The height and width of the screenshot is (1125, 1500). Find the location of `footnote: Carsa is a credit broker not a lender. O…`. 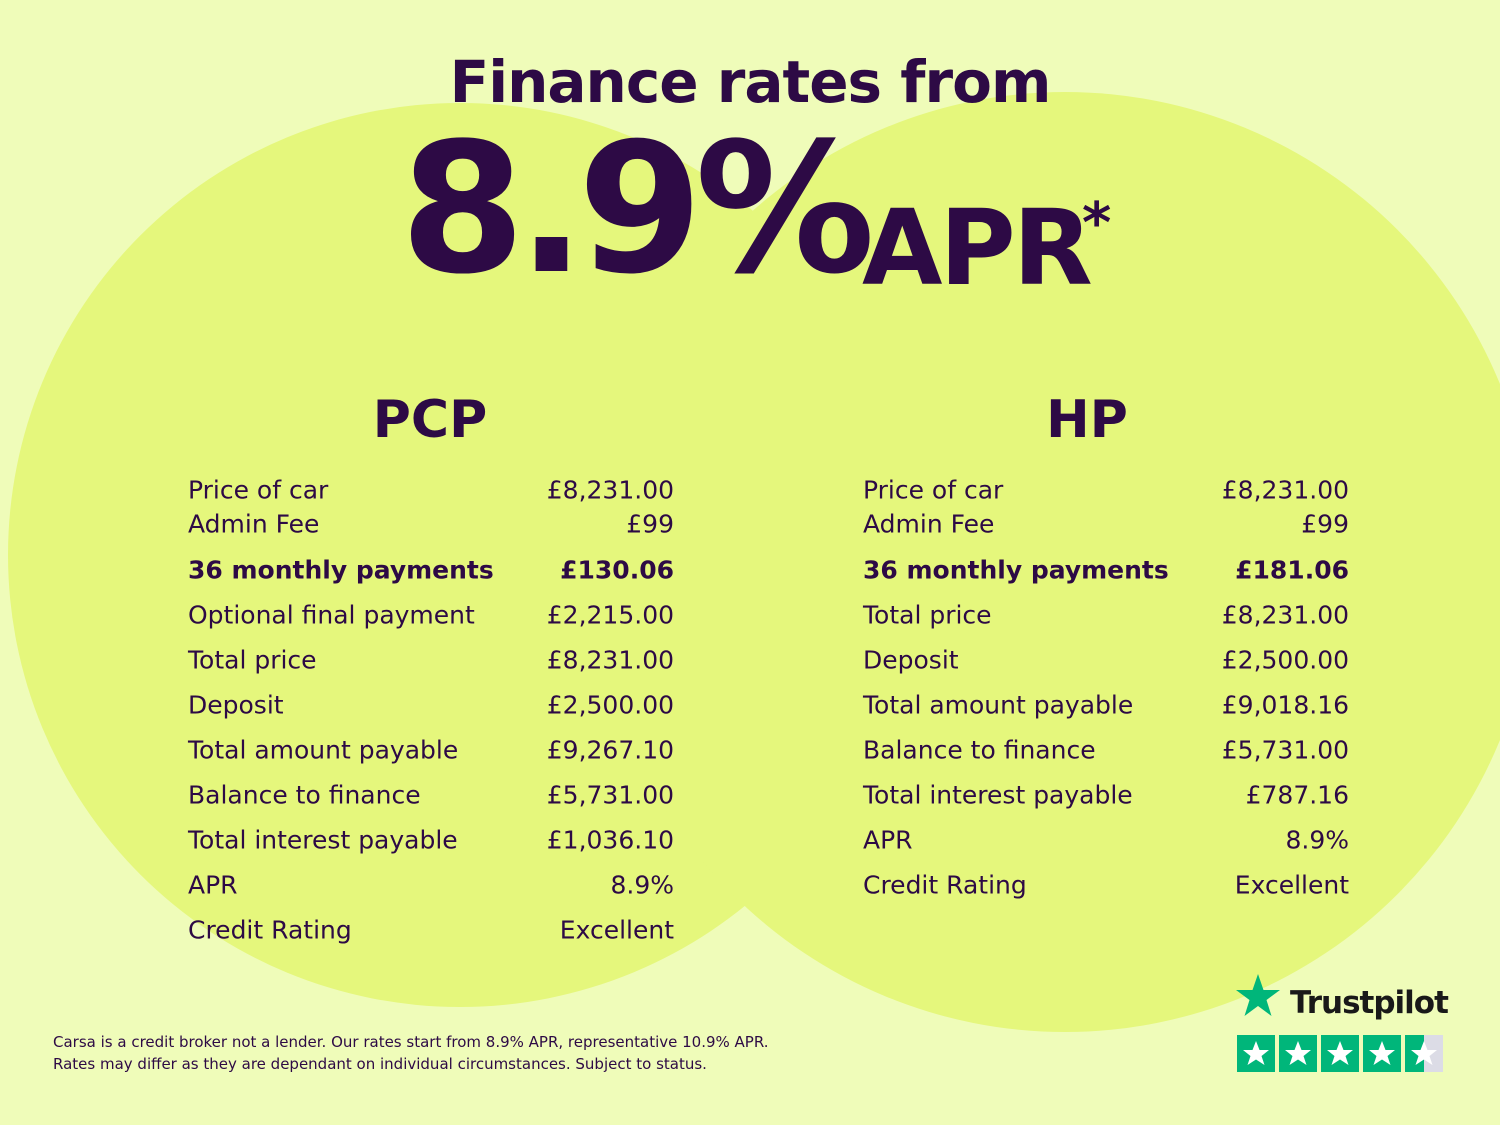

footnote: Carsa is a credit broker not a lender. O… is located at coordinates (411, 1042).